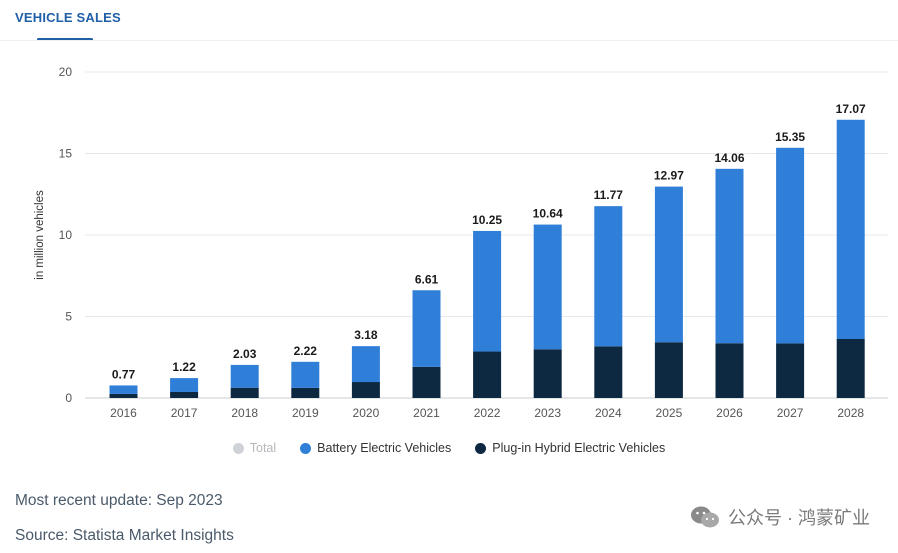 The image size is (898, 553). I want to click on x-tick-label: 2027, so click(790, 413).